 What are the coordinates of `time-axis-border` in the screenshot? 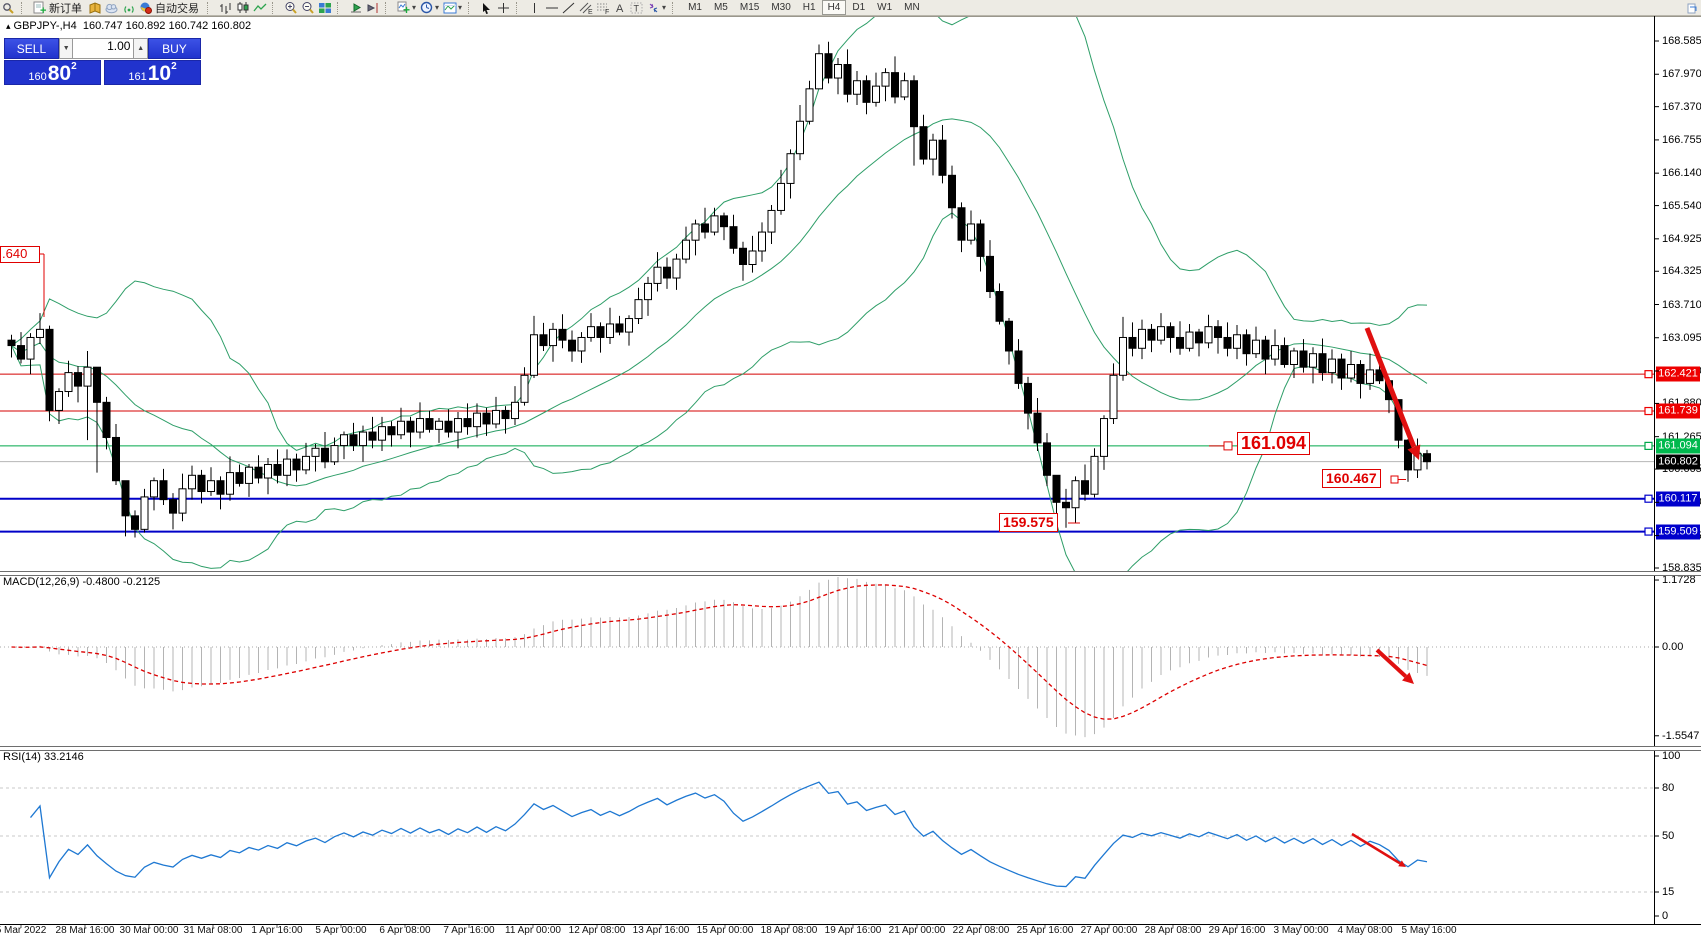 It's located at (850, 924).